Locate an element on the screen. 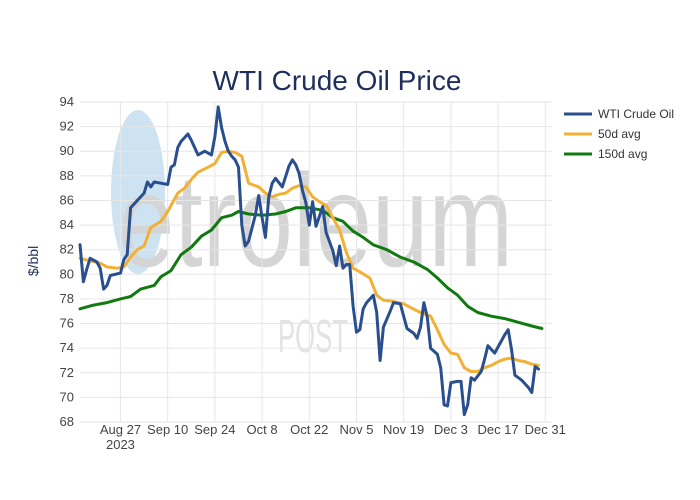  y-tick-label: 82 is located at coordinates (67, 249).